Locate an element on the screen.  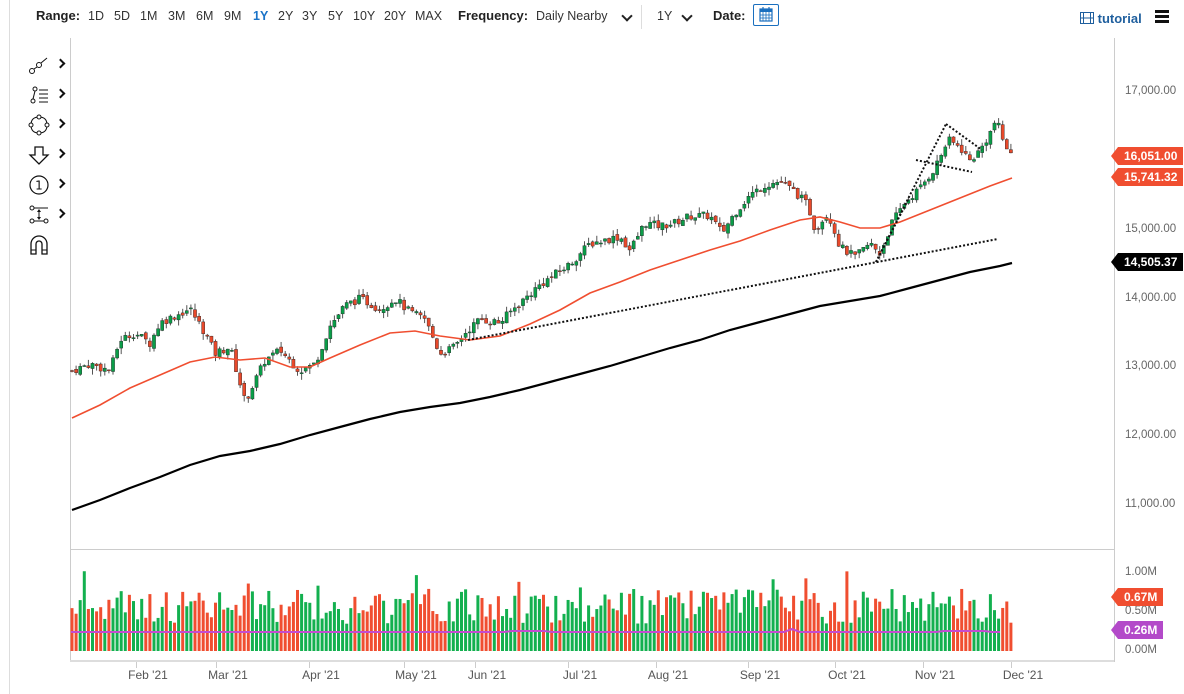
trendline-tool is located at coordinates (48, 65).